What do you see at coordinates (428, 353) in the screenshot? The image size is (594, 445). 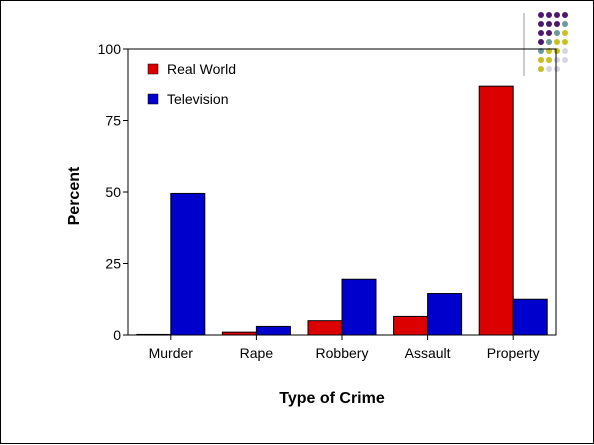 I see `x-tick-label: Assault` at bounding box center [428, 353].